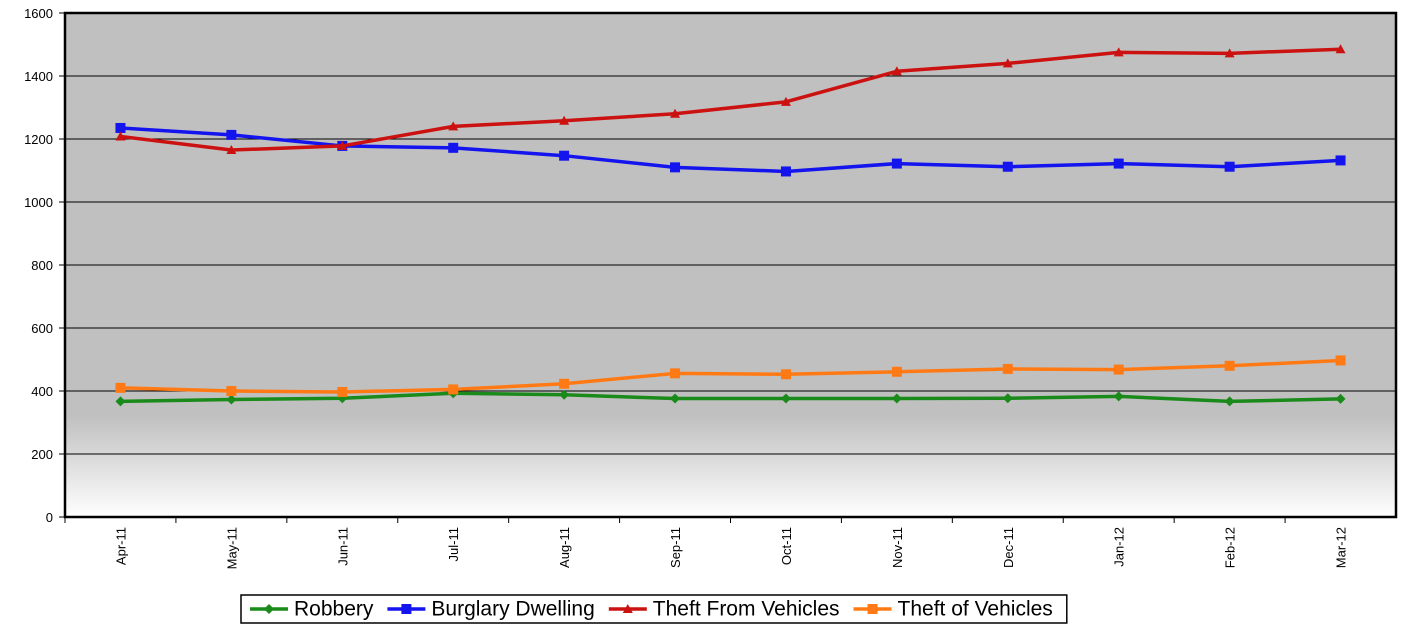 The image size is (1407, 625). I want to click on legend-label: Burglary Dwelling, so click(512, 609).